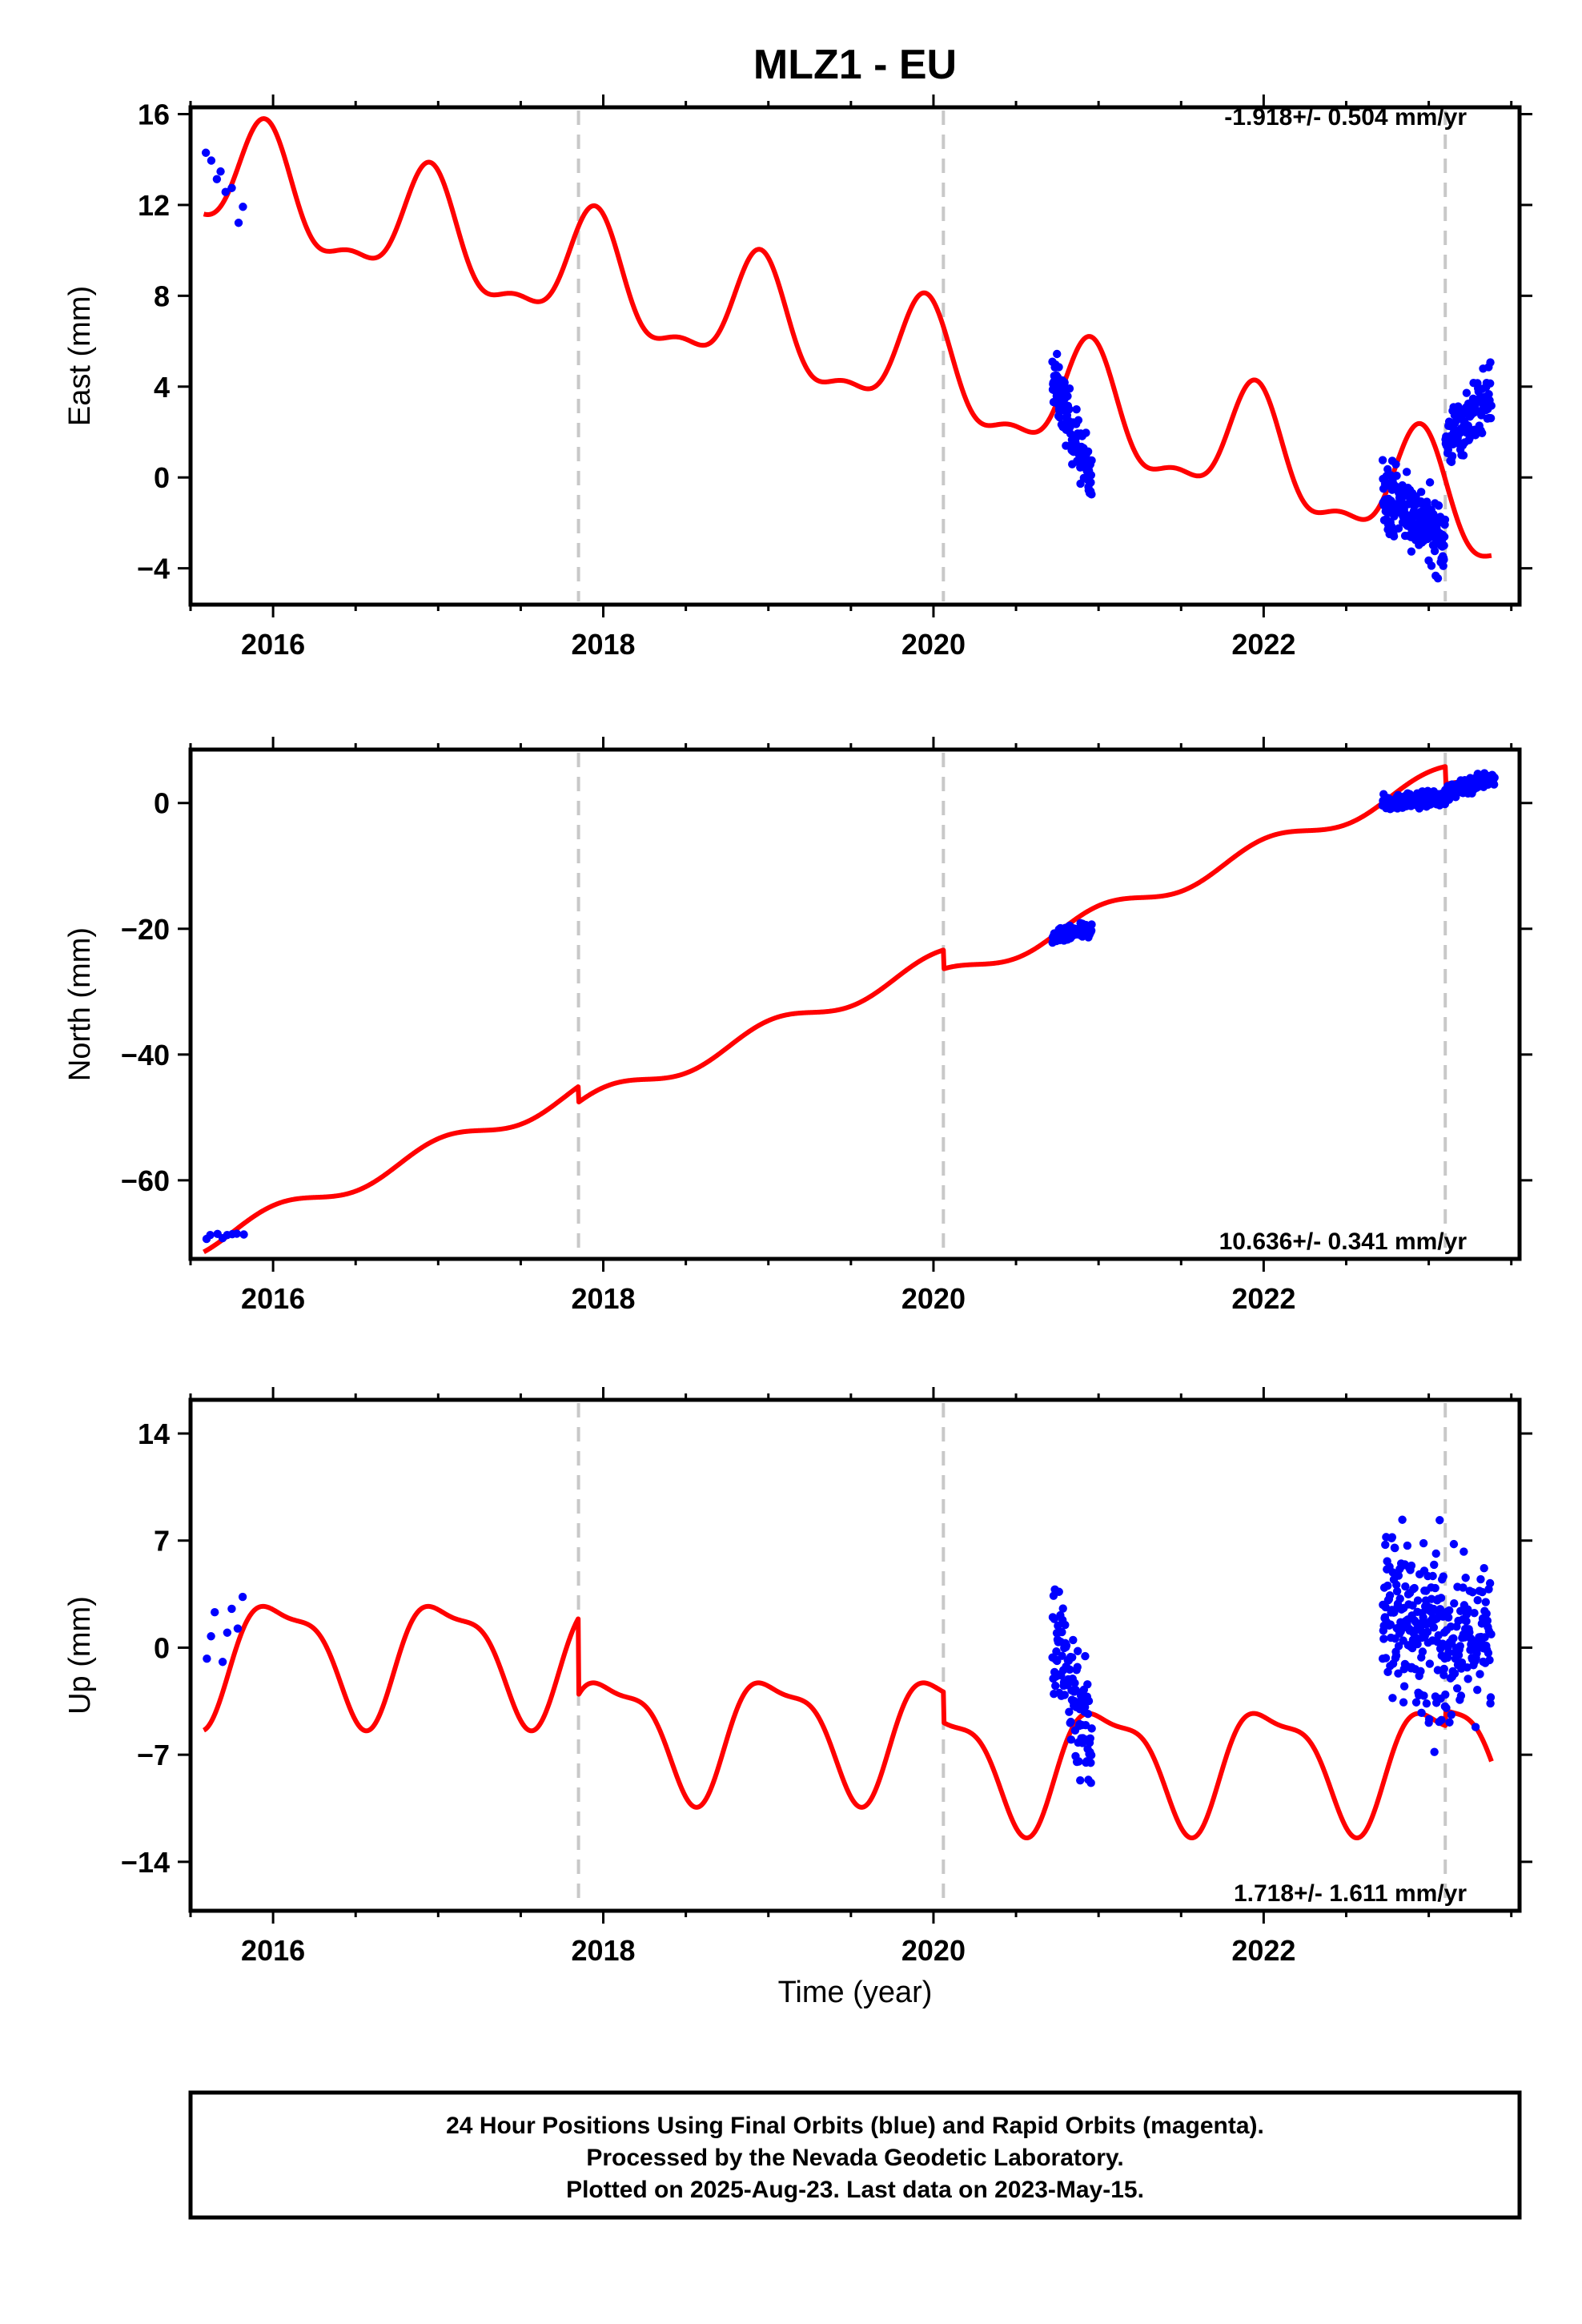 The width and height of the screenshot is (1582, 2324). Describe the element at coordinates (154, 115) in the screenshot. I see `east-y-tick-label: 16` at that location.